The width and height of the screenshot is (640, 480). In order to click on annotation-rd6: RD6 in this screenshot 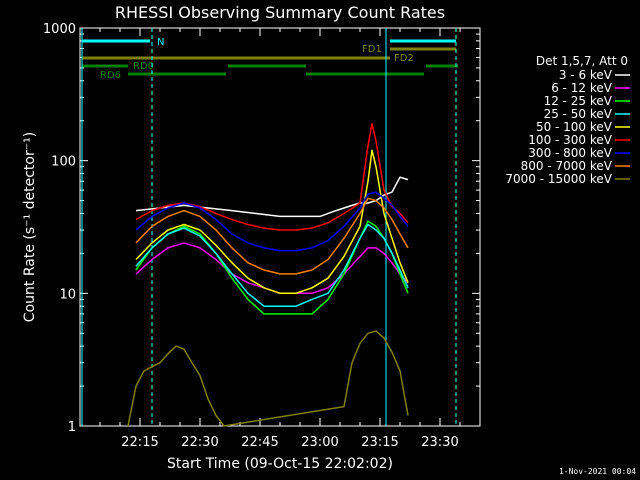, I will do `click(110, 75)`.